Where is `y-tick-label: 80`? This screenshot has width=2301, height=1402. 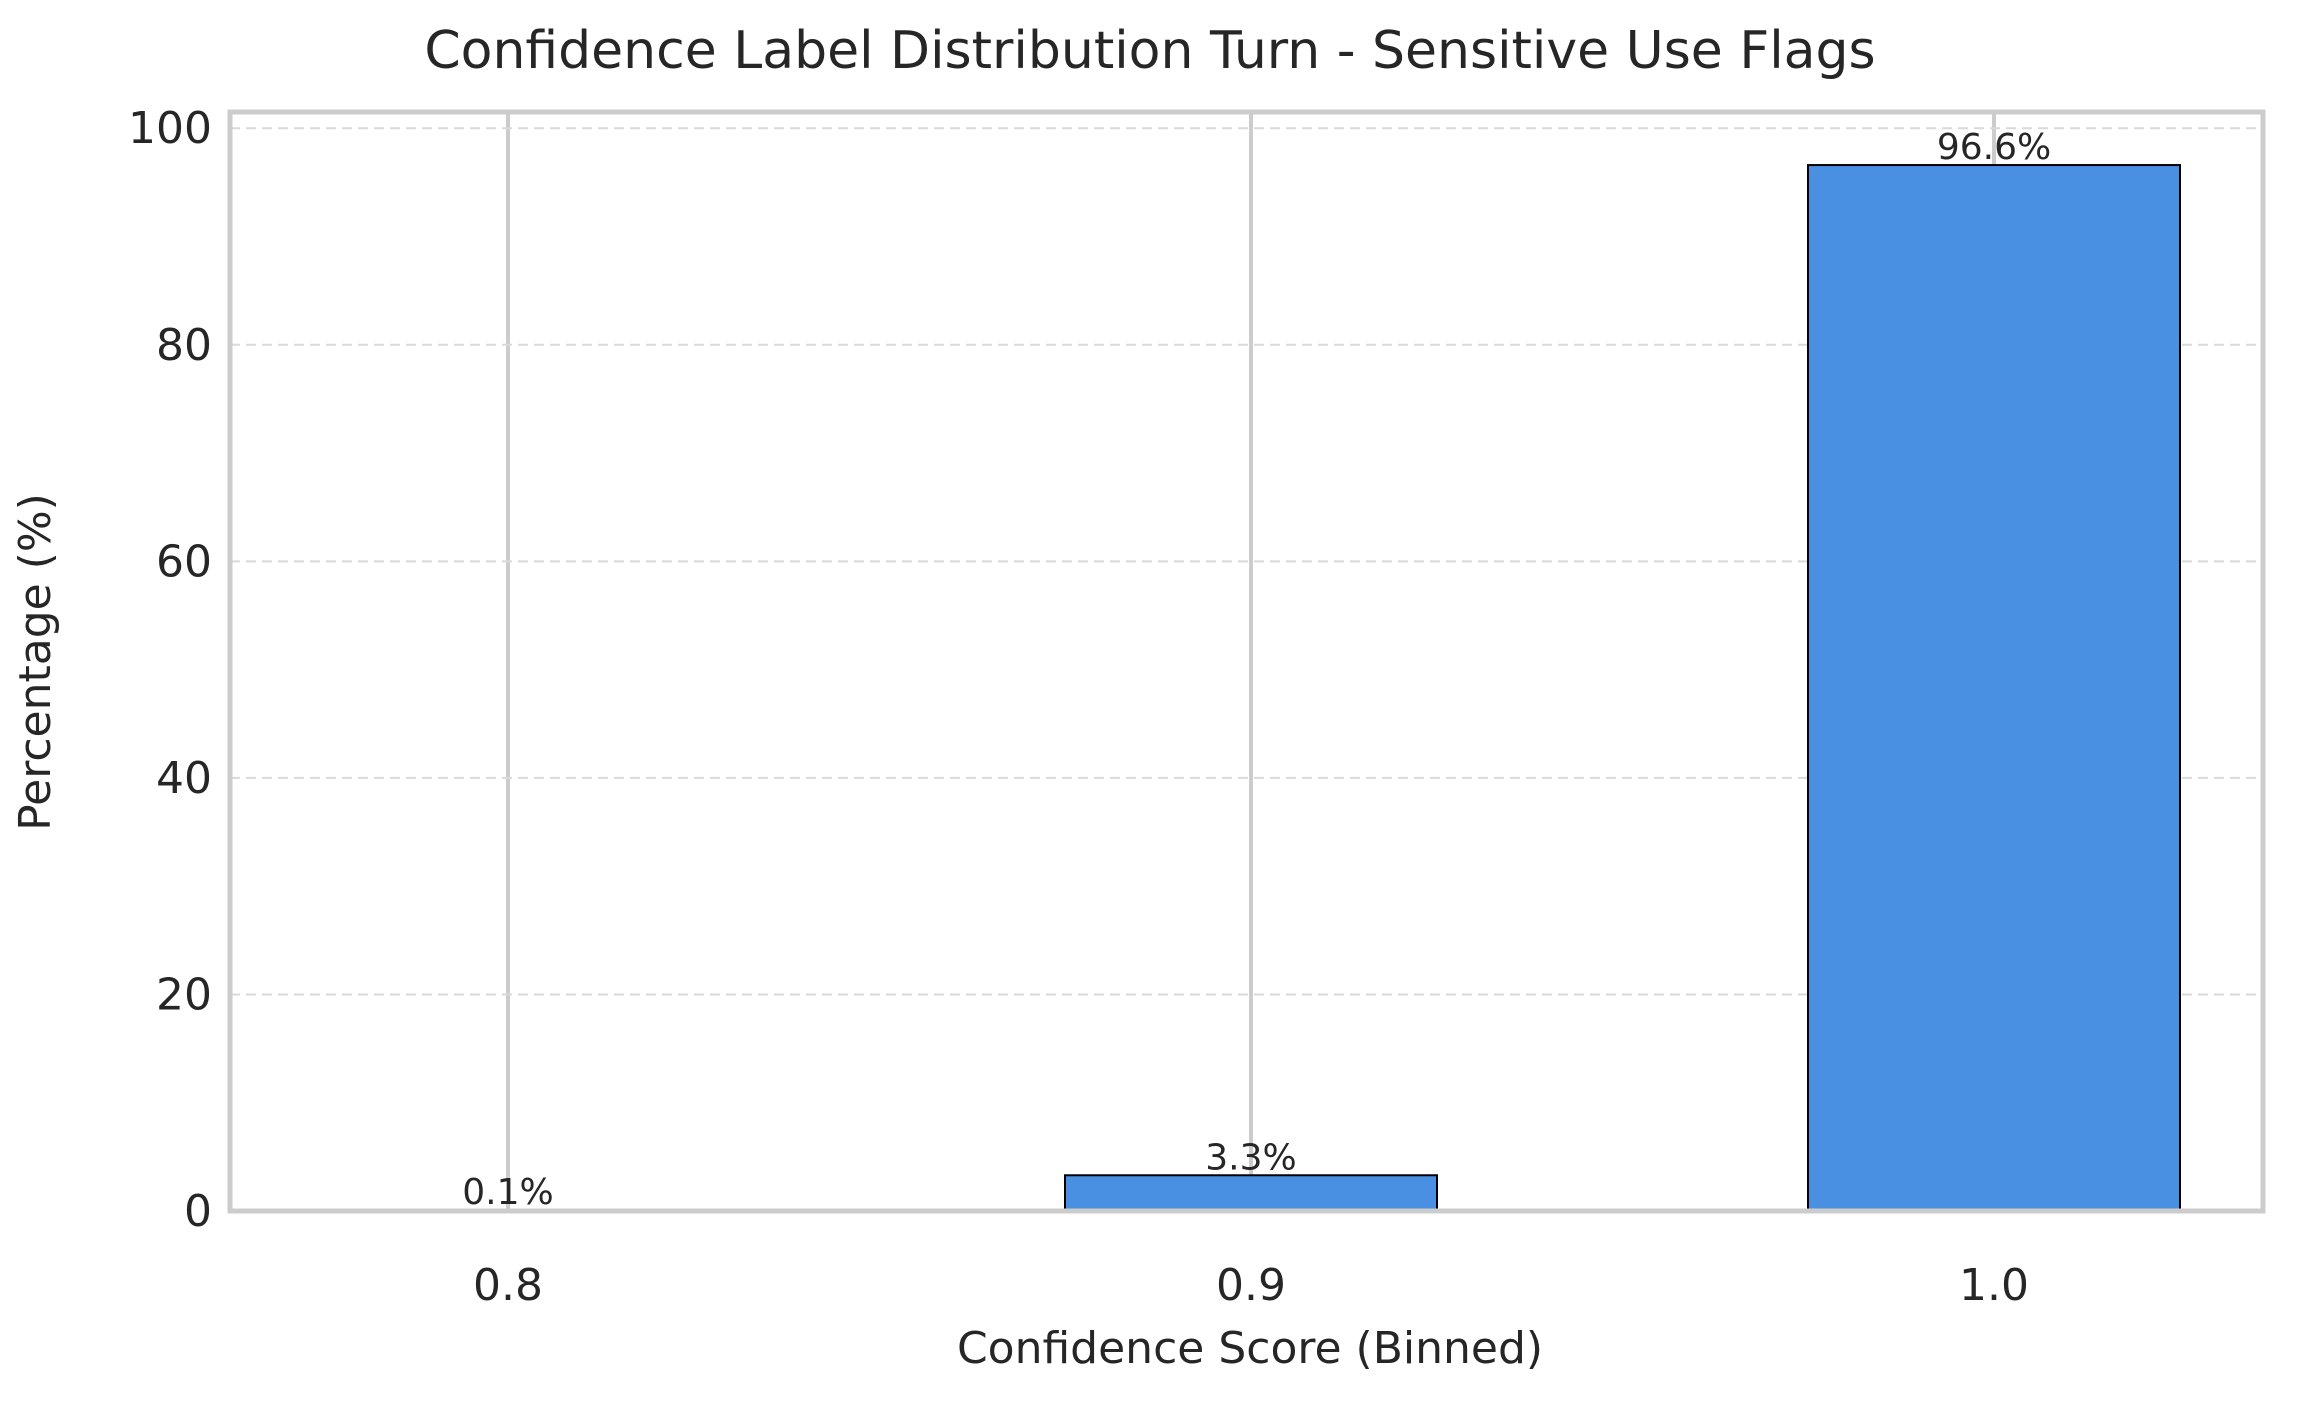 y-tick-label: 80 is located at coordinates (184, 345).